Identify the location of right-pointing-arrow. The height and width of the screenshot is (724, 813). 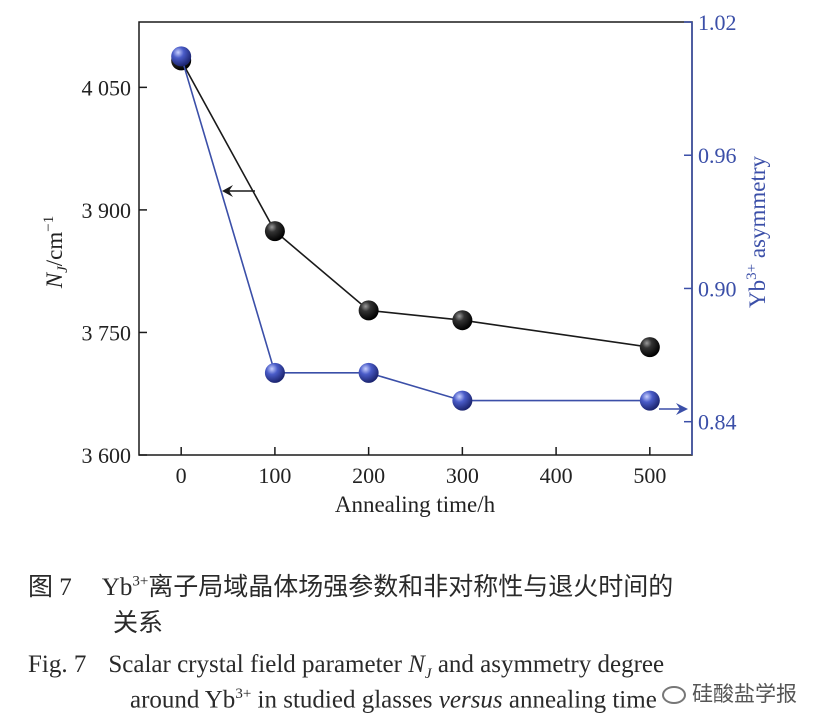
(673, 409).